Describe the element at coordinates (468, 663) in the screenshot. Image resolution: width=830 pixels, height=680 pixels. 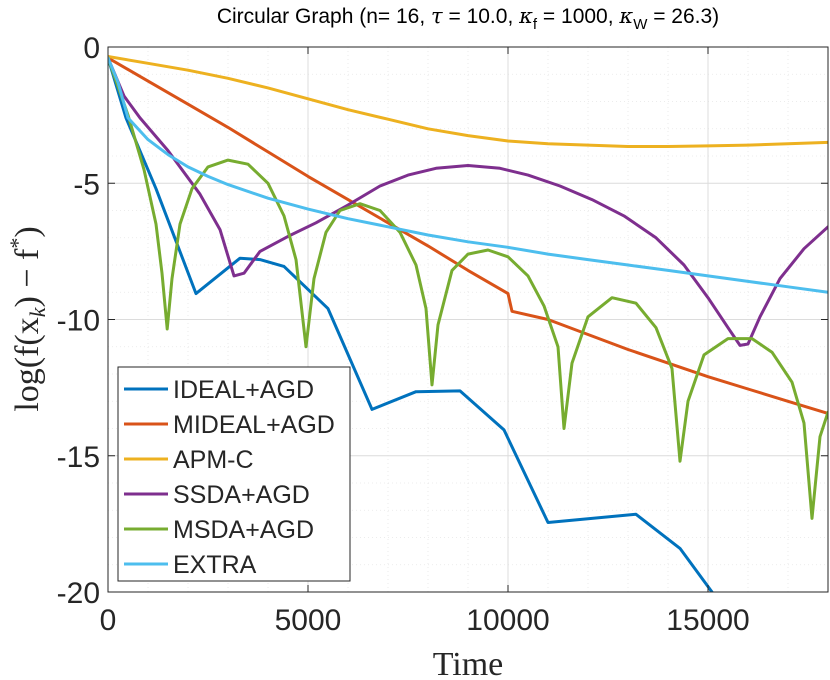
I see `x-axis-label: Time` at that location.